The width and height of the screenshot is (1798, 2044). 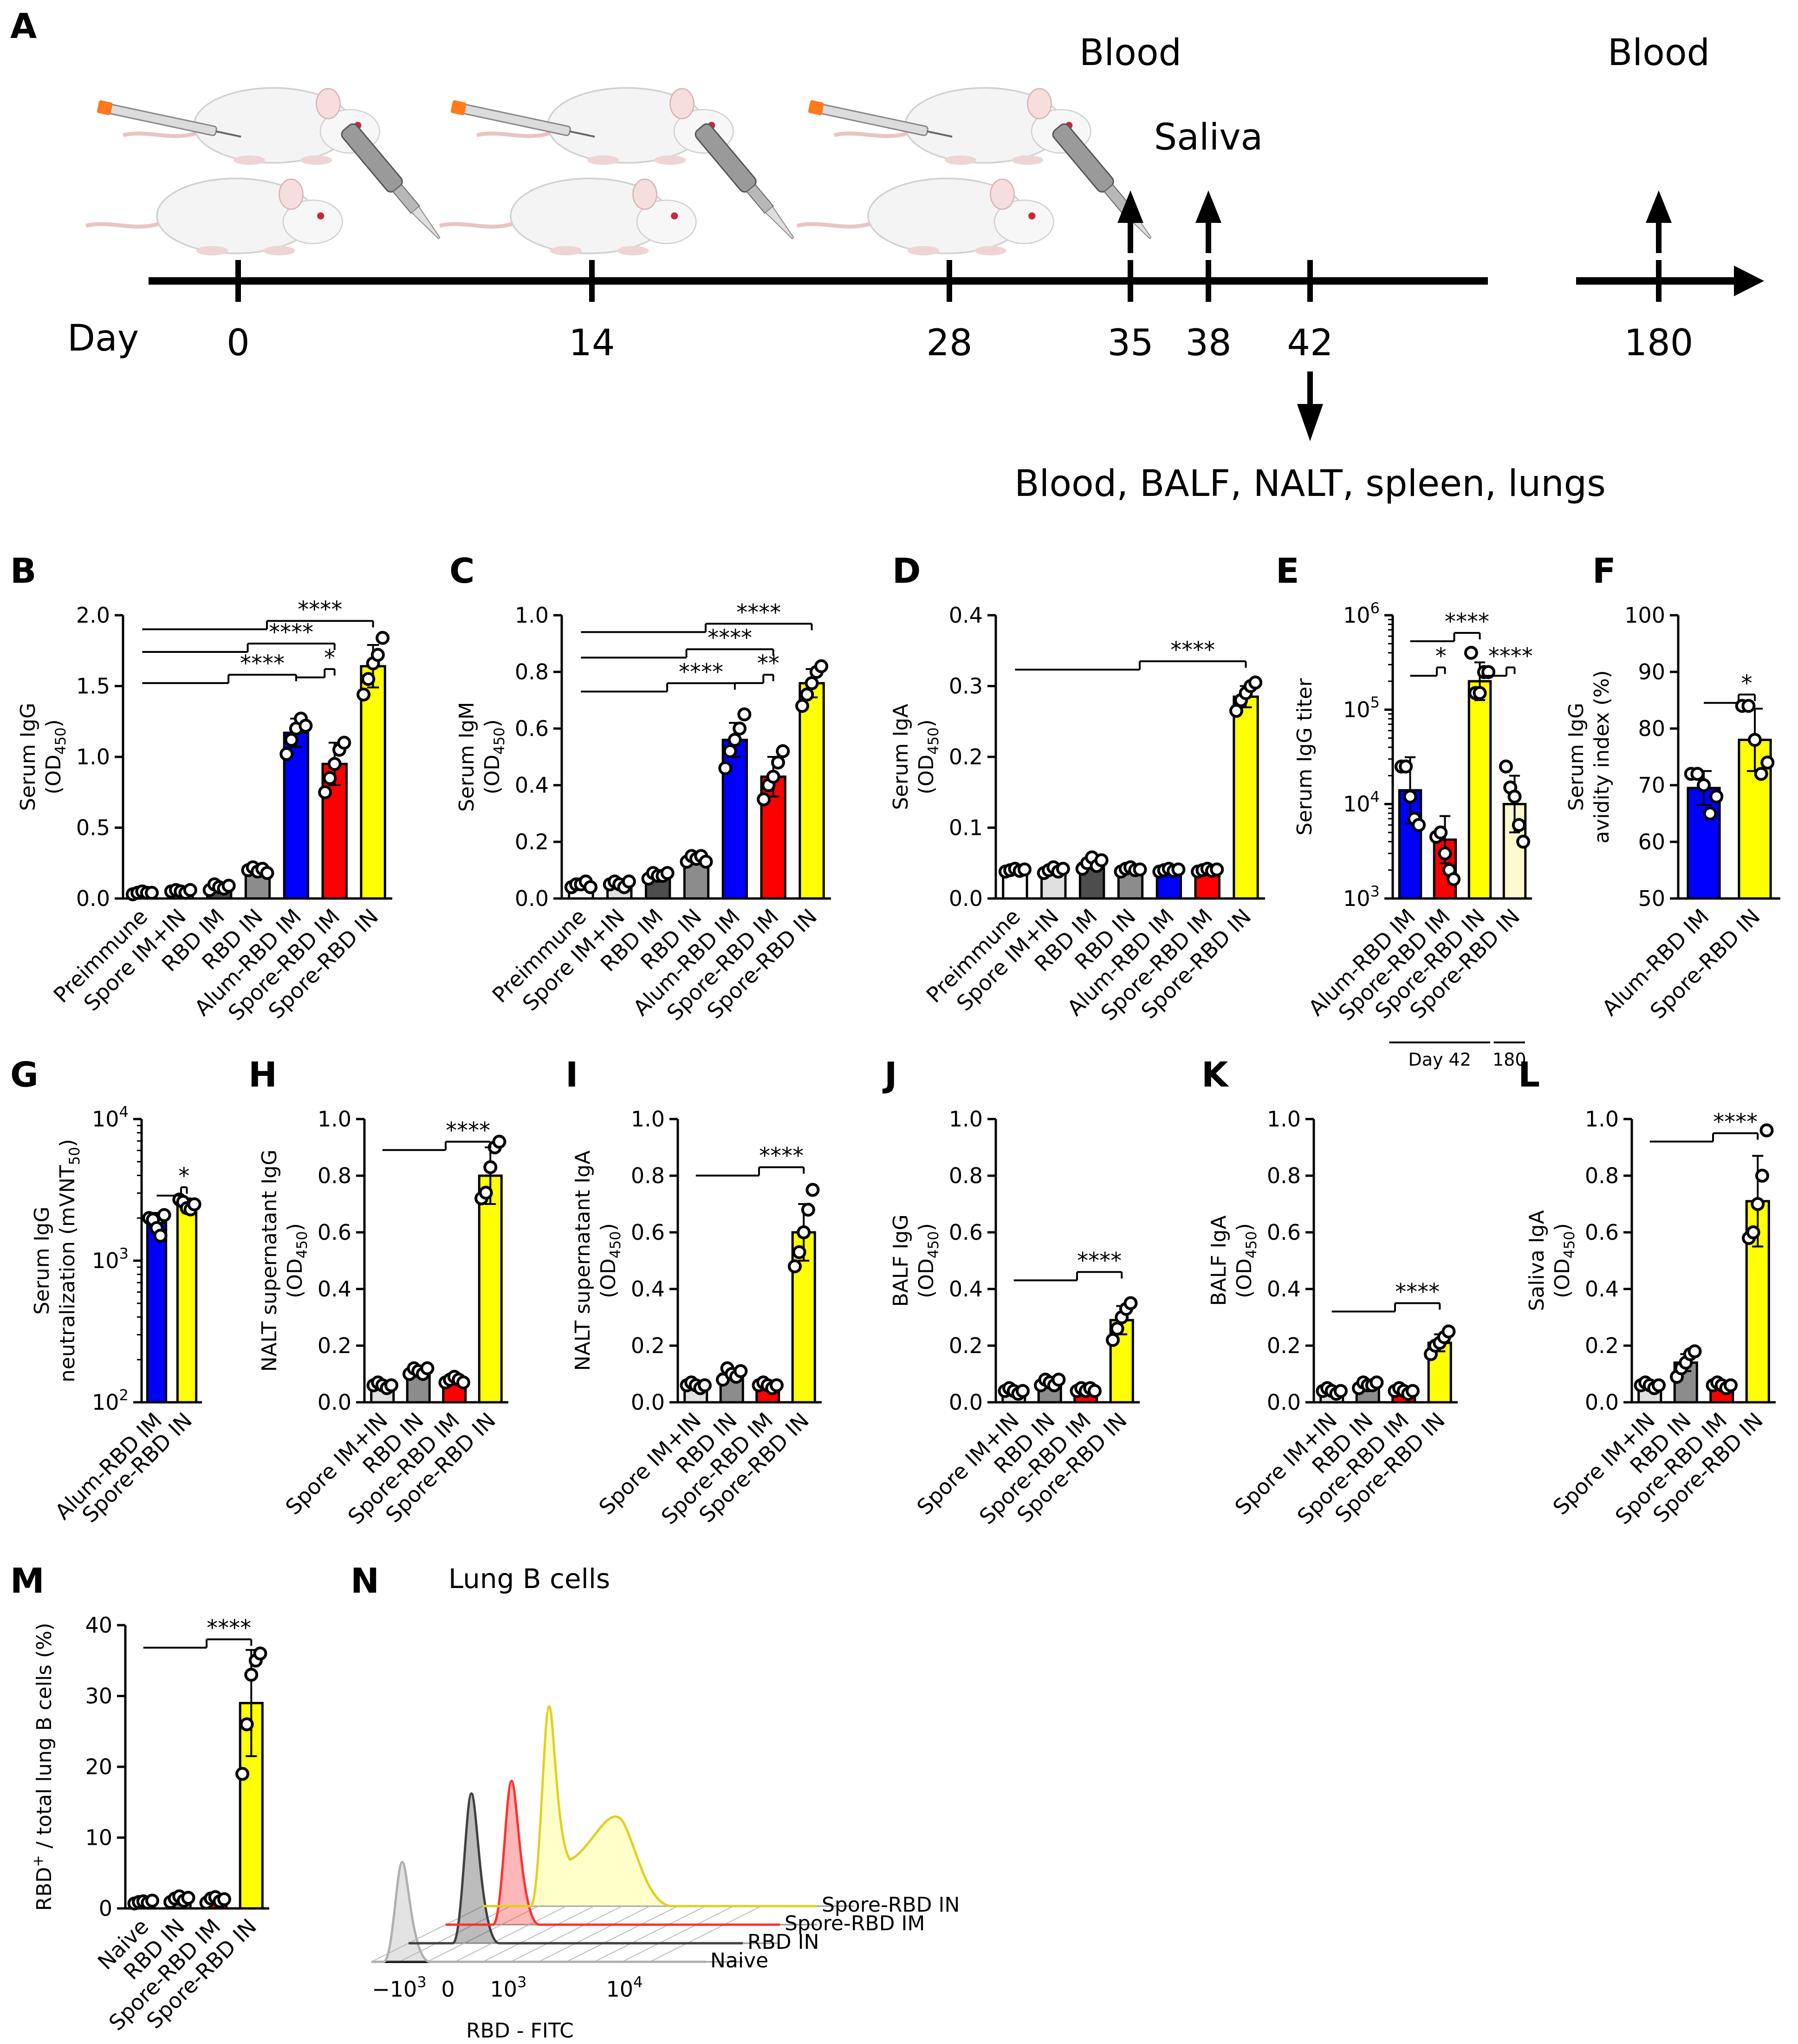 What do you see at coordinates (329, 658) in the screenshot?
I see `significance-label: *` at bounding box center [329, 658].